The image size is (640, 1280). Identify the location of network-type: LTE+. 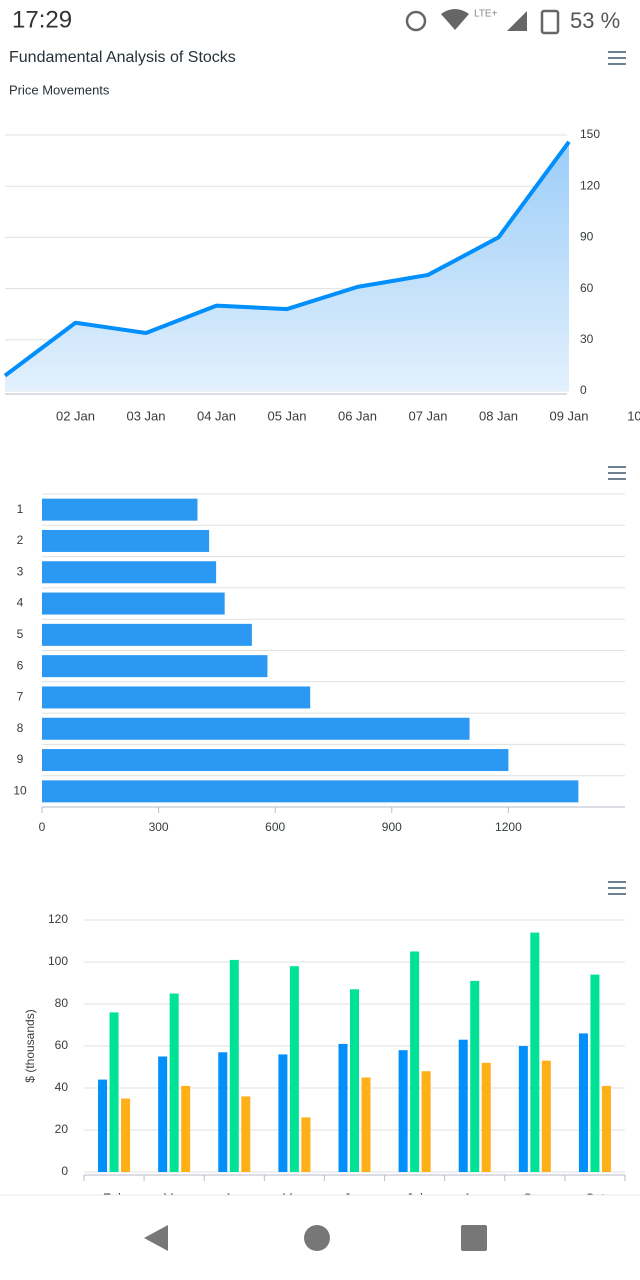
(486, 14).